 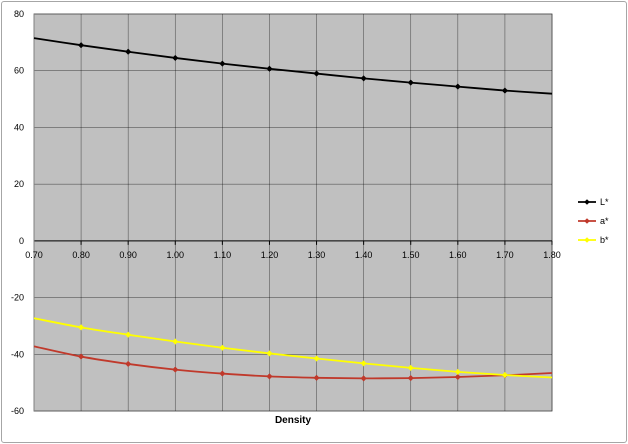 I want to click on x-tick-label: 1.40, so click(x=364, y=255).